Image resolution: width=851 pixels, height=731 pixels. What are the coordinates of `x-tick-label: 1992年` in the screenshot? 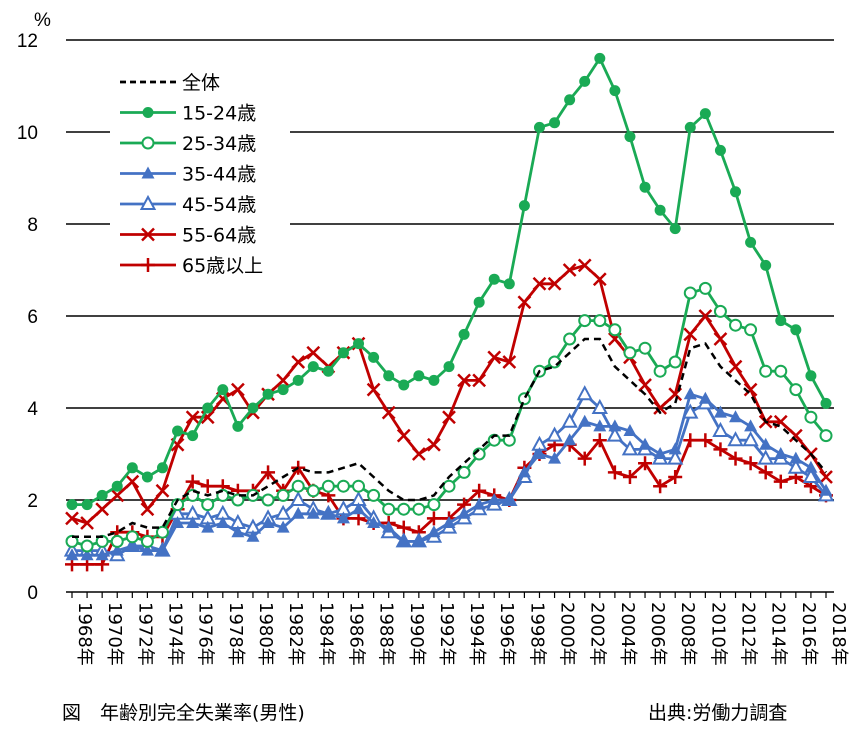 It's located at (446, 634).